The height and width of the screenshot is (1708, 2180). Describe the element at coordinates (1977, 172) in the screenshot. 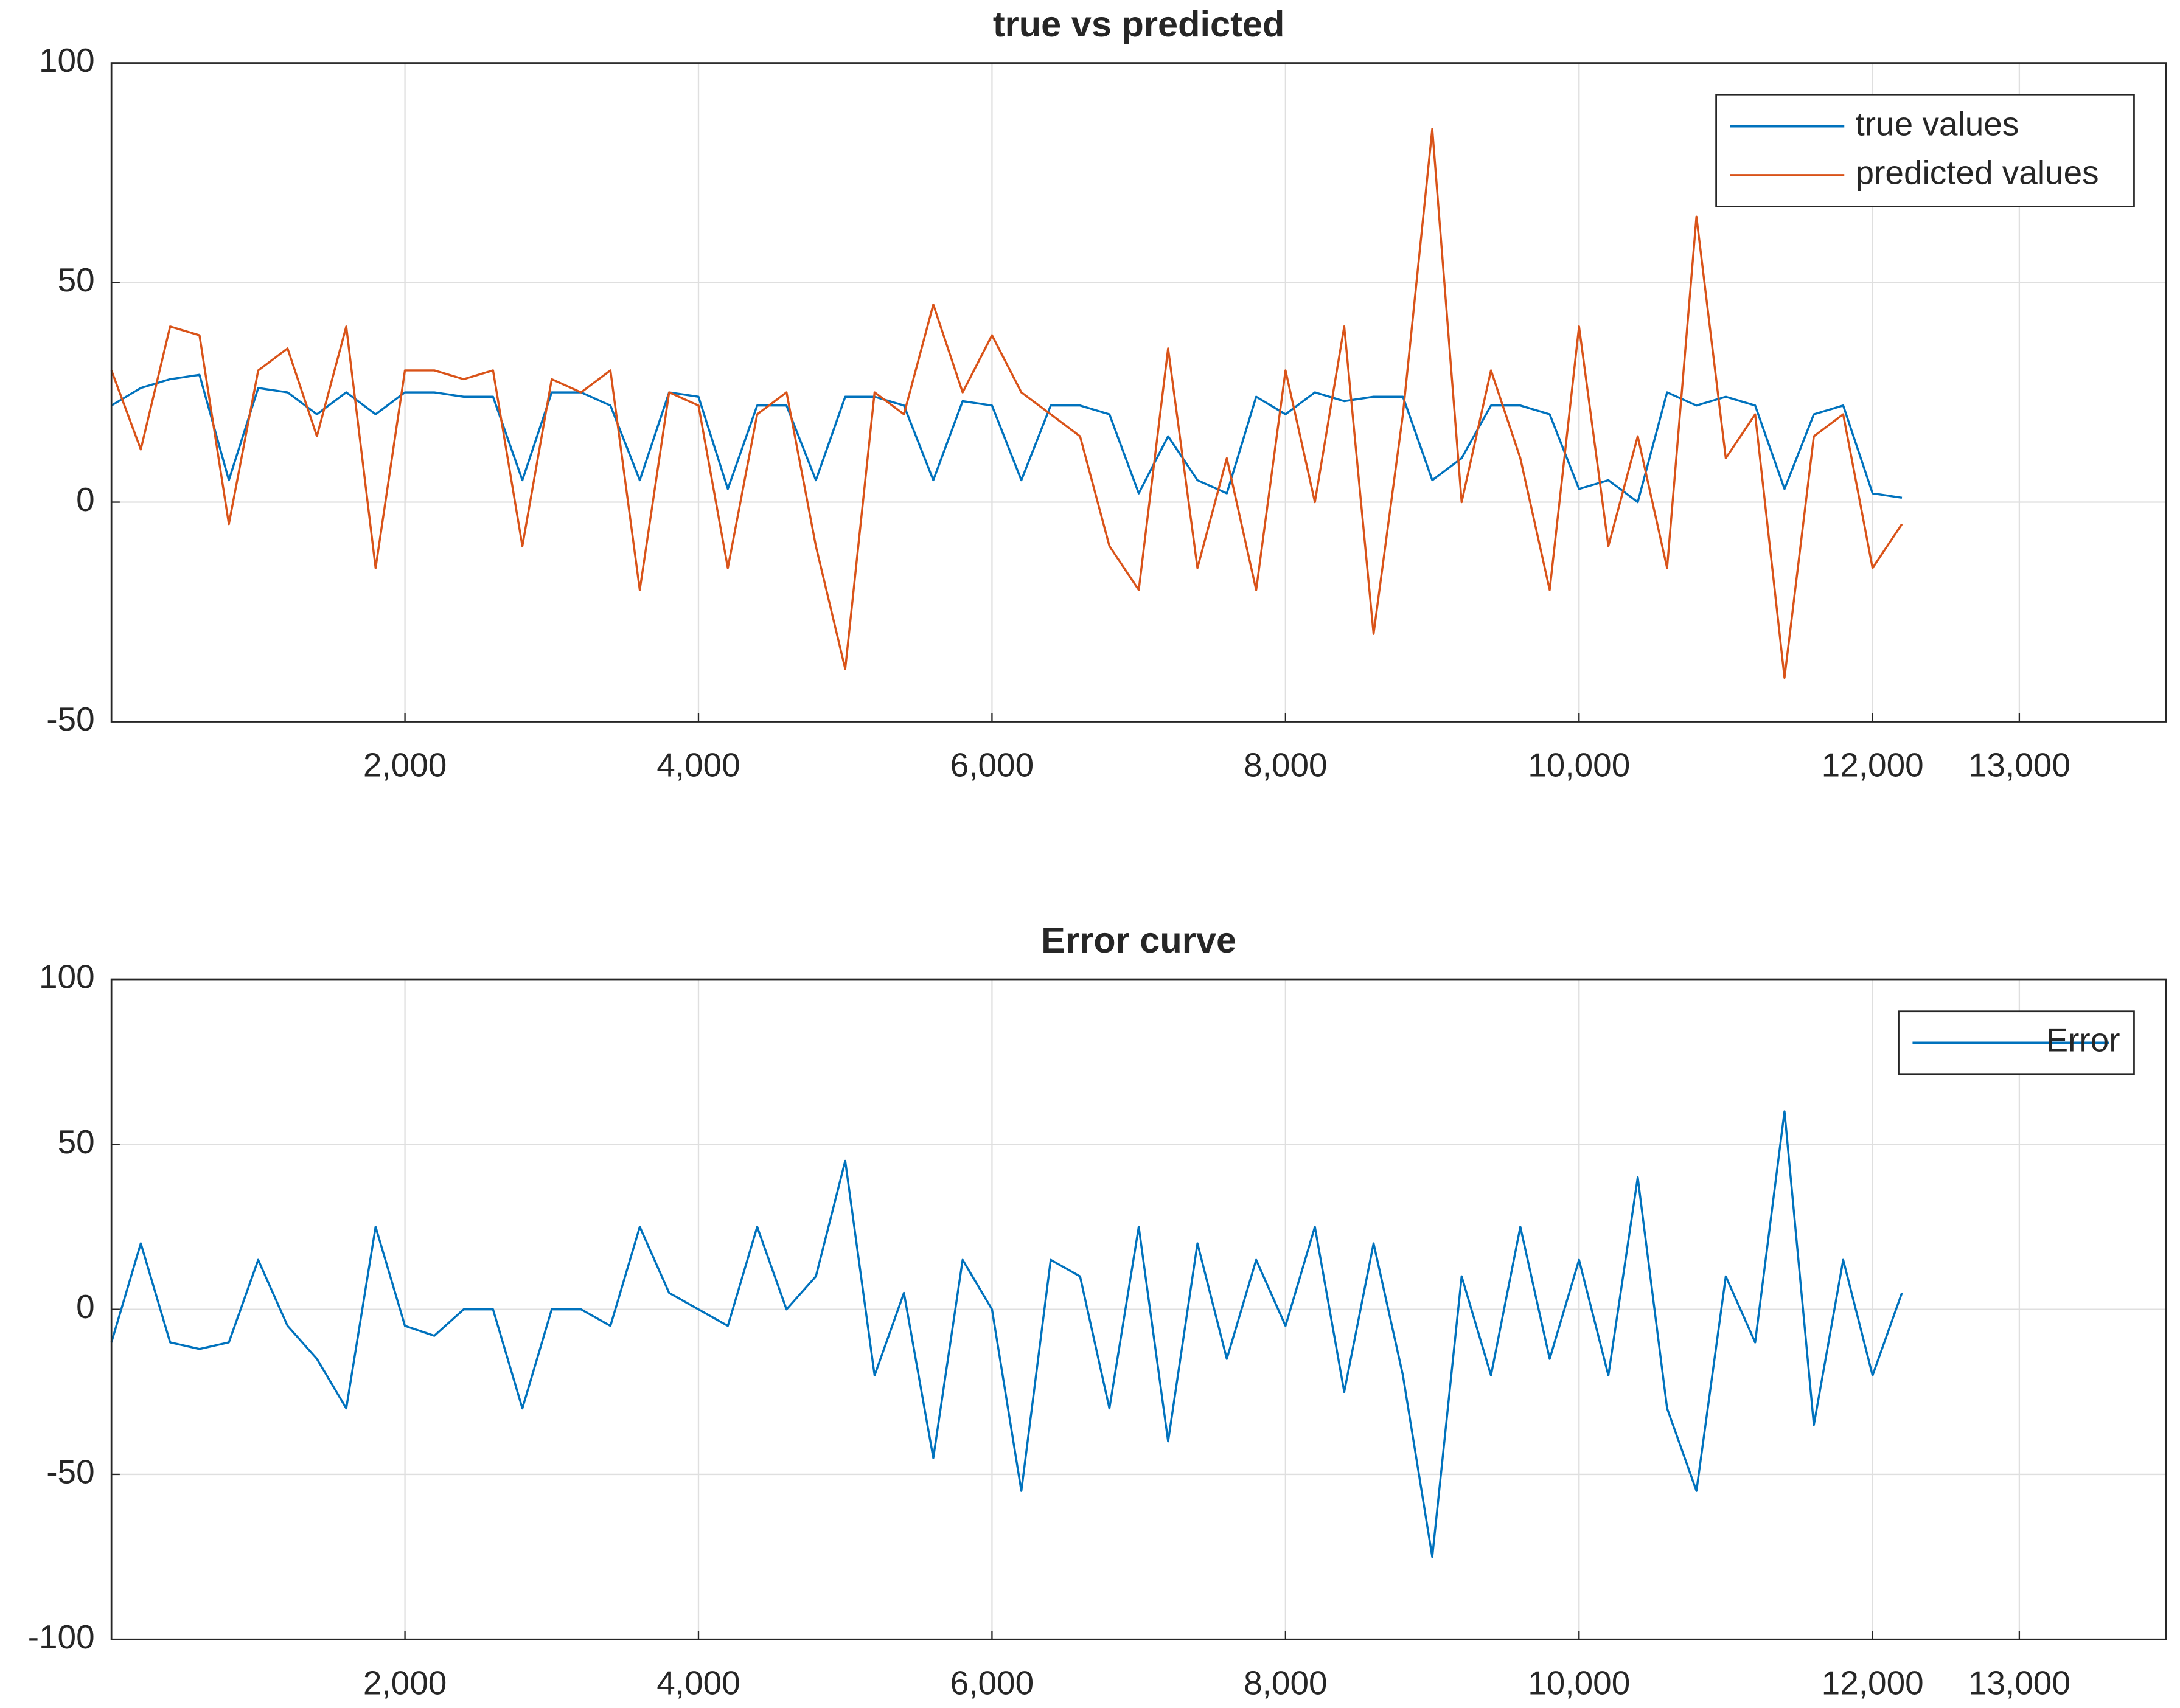

I see `legend-label: predicted values` at that location.